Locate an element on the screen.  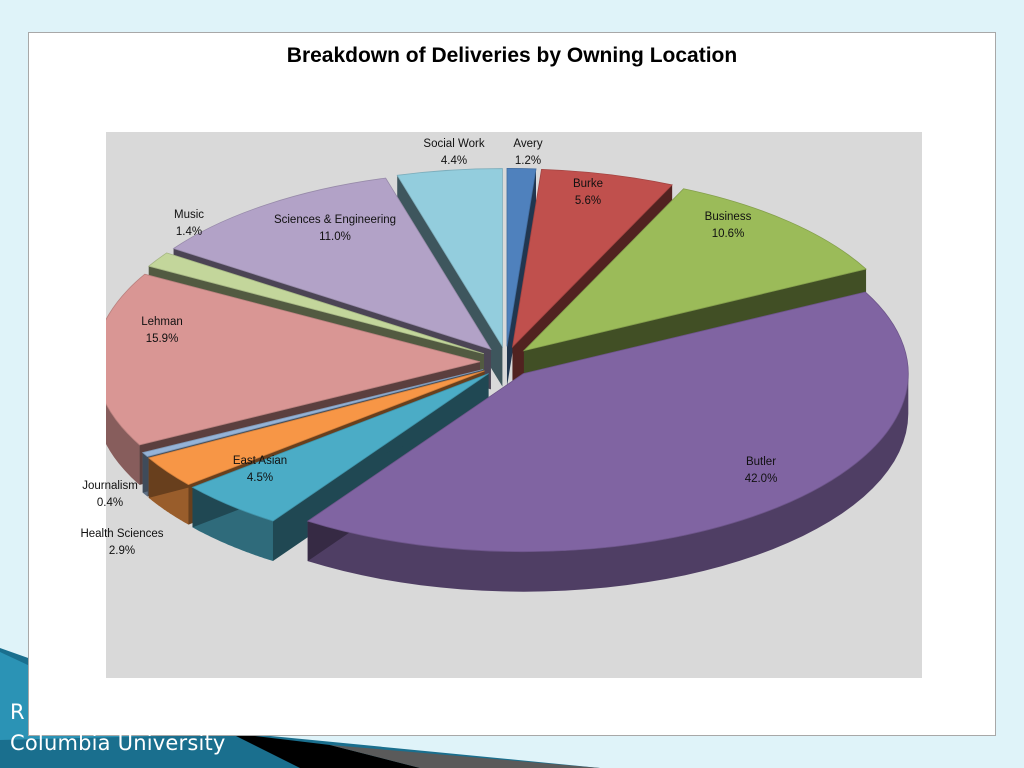
footer-band-dark is located at coordinates (300, 708).